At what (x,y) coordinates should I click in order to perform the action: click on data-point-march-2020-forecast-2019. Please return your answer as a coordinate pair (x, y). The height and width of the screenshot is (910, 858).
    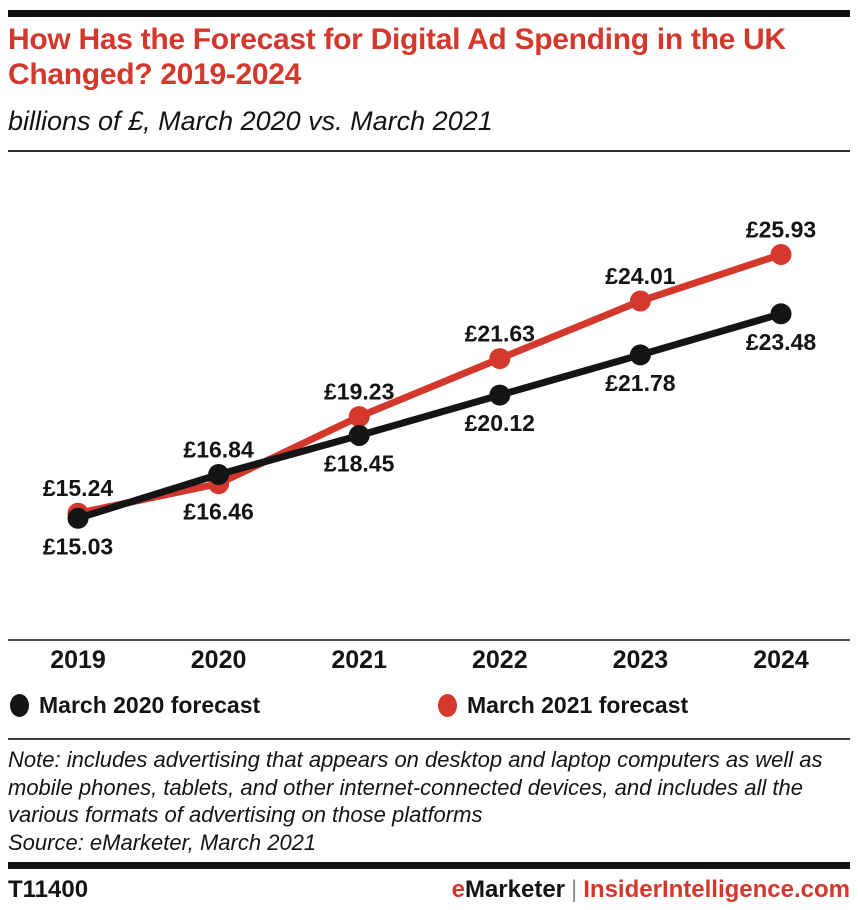
    Looking at the image, I should click on (78, 518).